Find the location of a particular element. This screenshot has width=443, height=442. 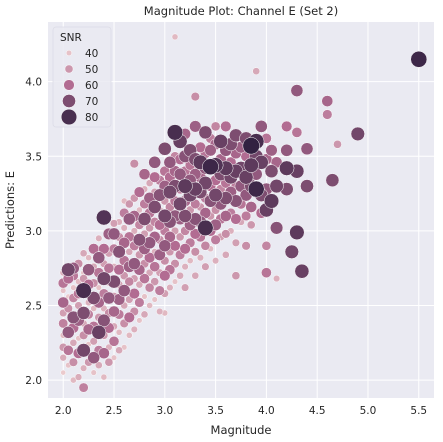

x-tick-label: 3.5 is located at coordinates (215, 411).